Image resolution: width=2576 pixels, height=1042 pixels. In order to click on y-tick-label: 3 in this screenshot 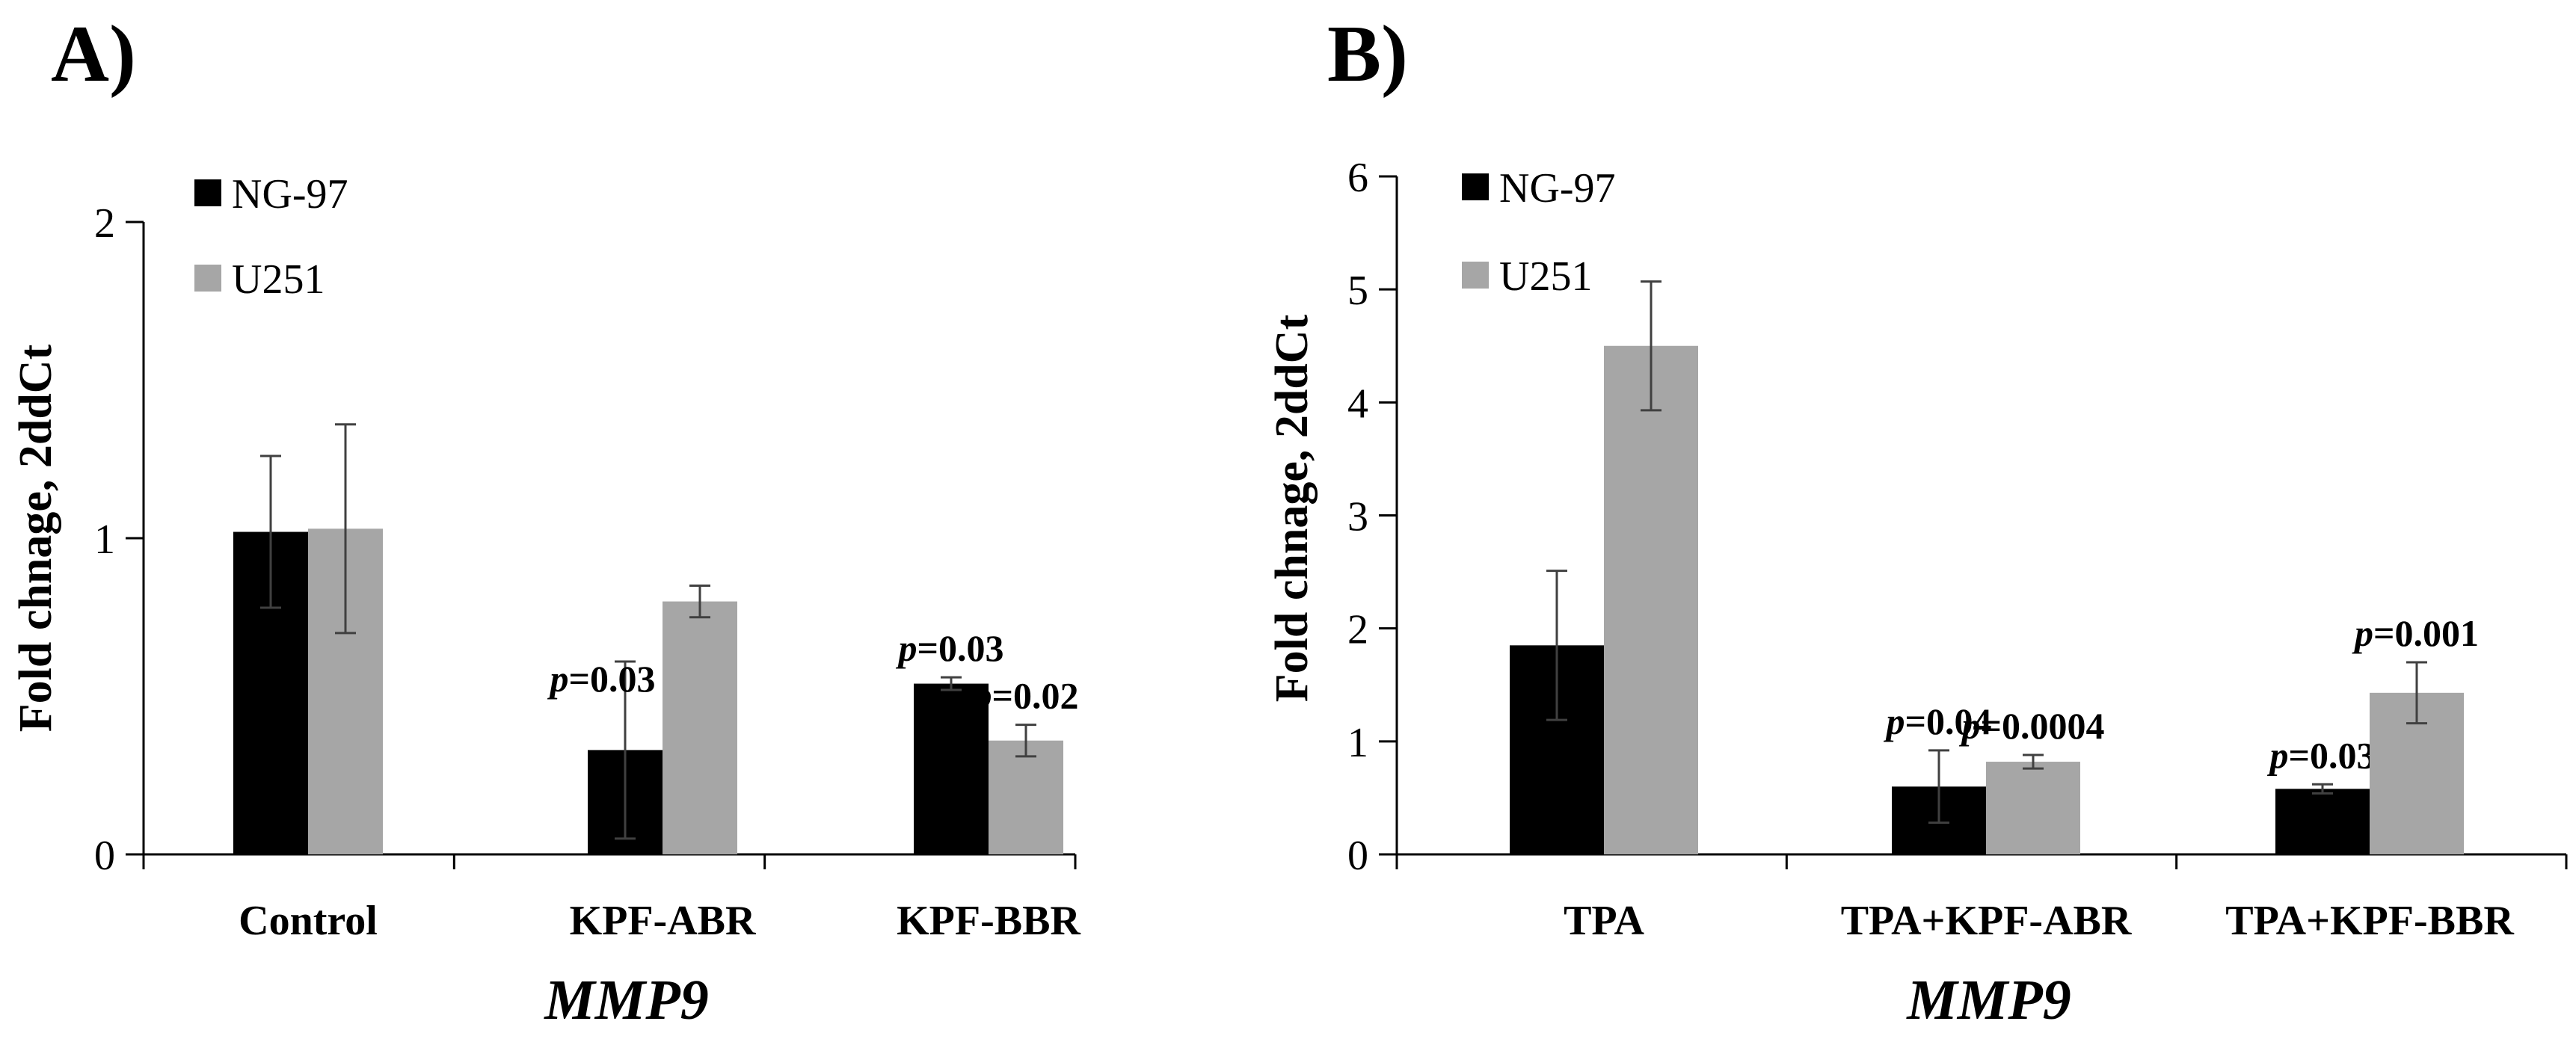, I will do `click(1357, 517)`.